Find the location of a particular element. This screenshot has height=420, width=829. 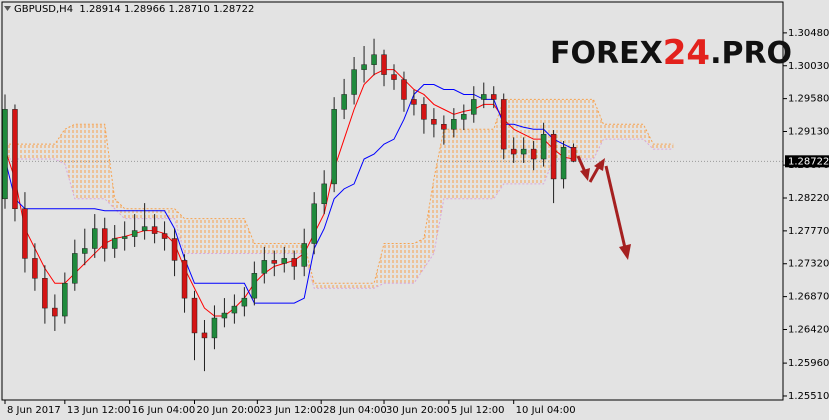

x-tick-label: 28 Jun 04:00 is located at coordinates (355, 410).